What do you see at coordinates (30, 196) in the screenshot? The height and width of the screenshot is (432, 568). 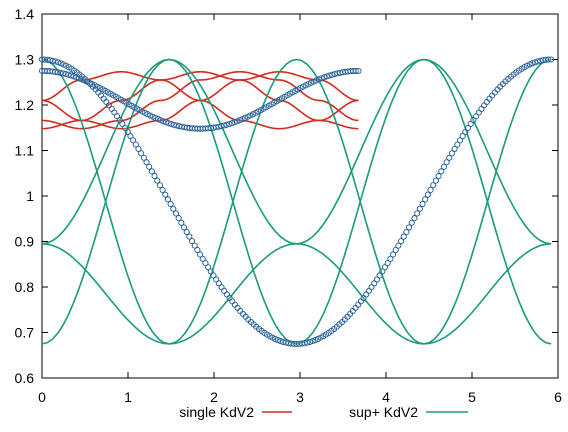 I see `y-tick-label: 1` at bounding box center [30, 196].